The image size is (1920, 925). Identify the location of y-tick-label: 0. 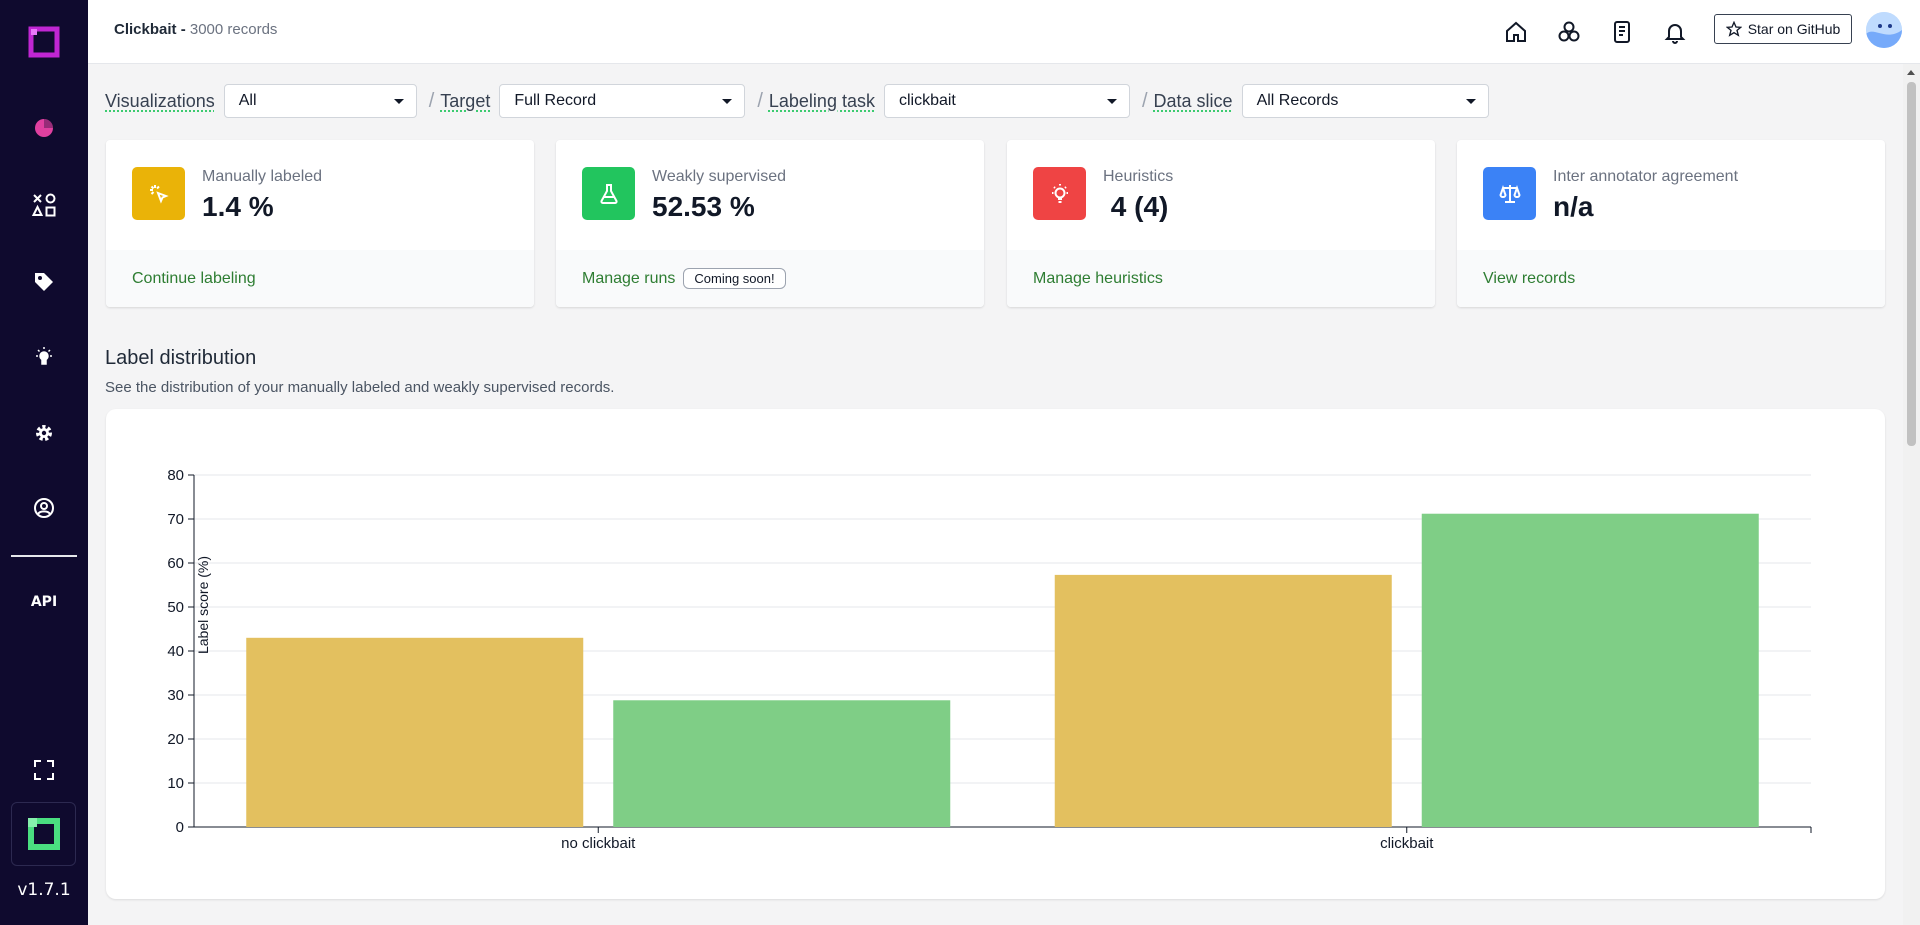
(180, 827).